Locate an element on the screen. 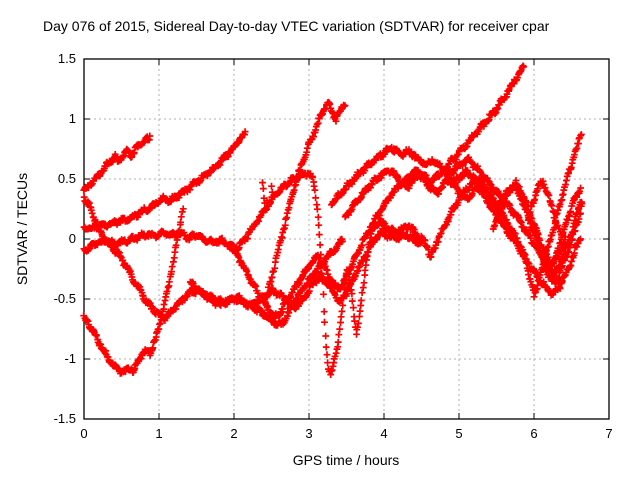 This screenshot has height=480, width=640. y-axis-label: SDTVAR / TECUs is located at coordinates (22, 229).